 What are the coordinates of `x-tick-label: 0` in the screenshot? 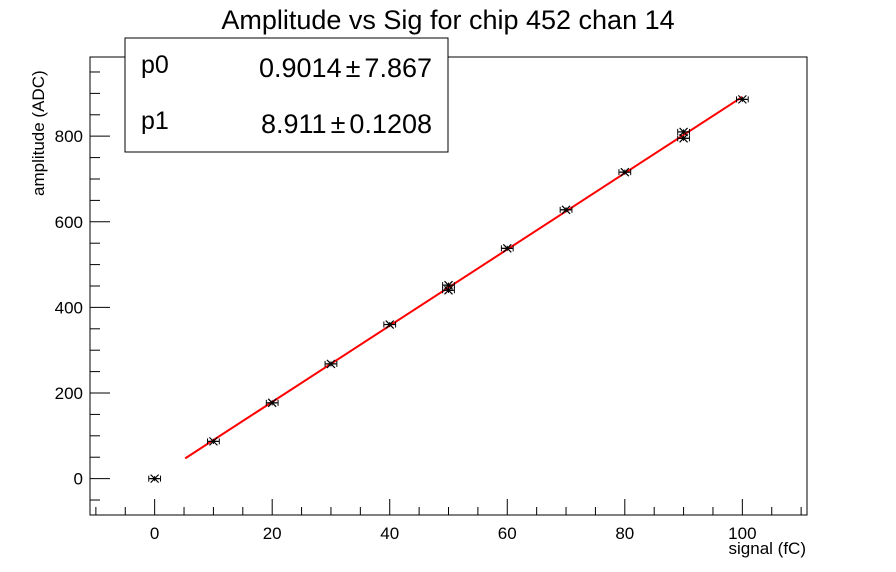 It's located at (154, 533).